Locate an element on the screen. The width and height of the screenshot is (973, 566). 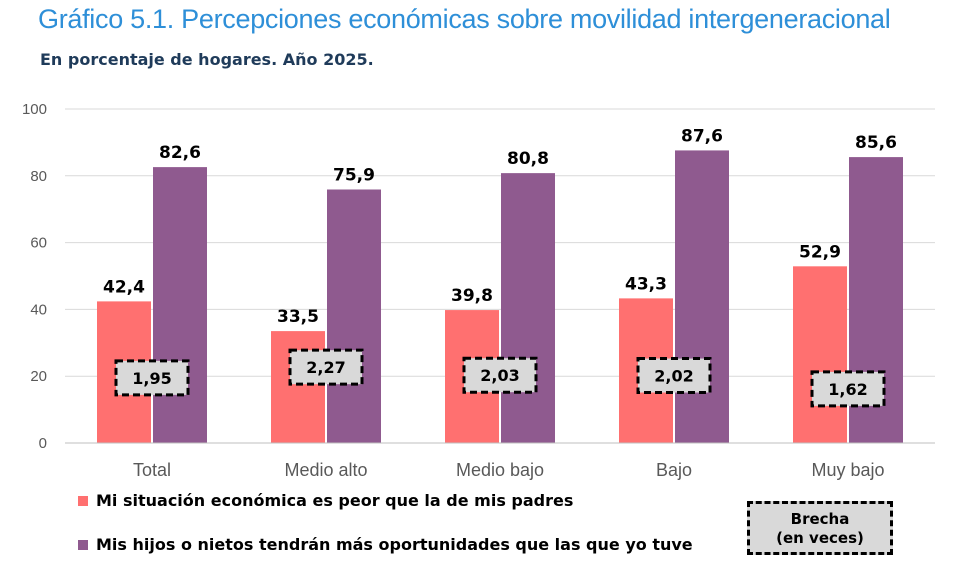
x-tick-label: Medio alto is located at coordinates (325, 470).